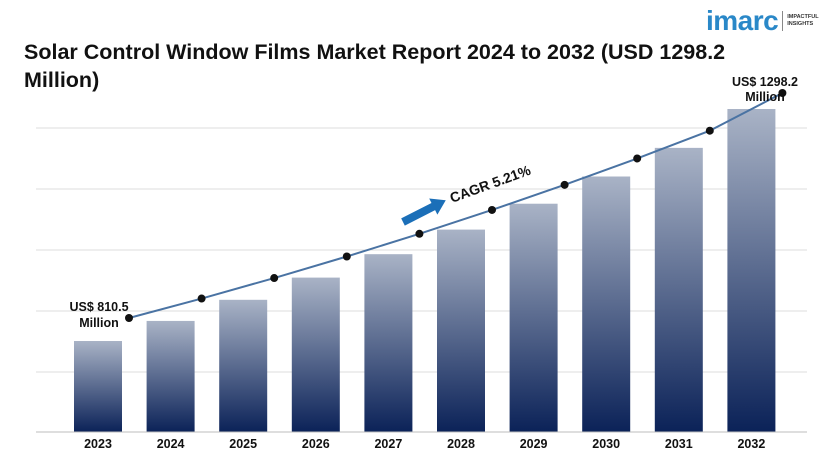 Image resolution: width=823 pixels, height=460 pixels. Describe the element at coordinates (751, 444) in the screenshot. I see `x-tick-label: 2032` at that location.